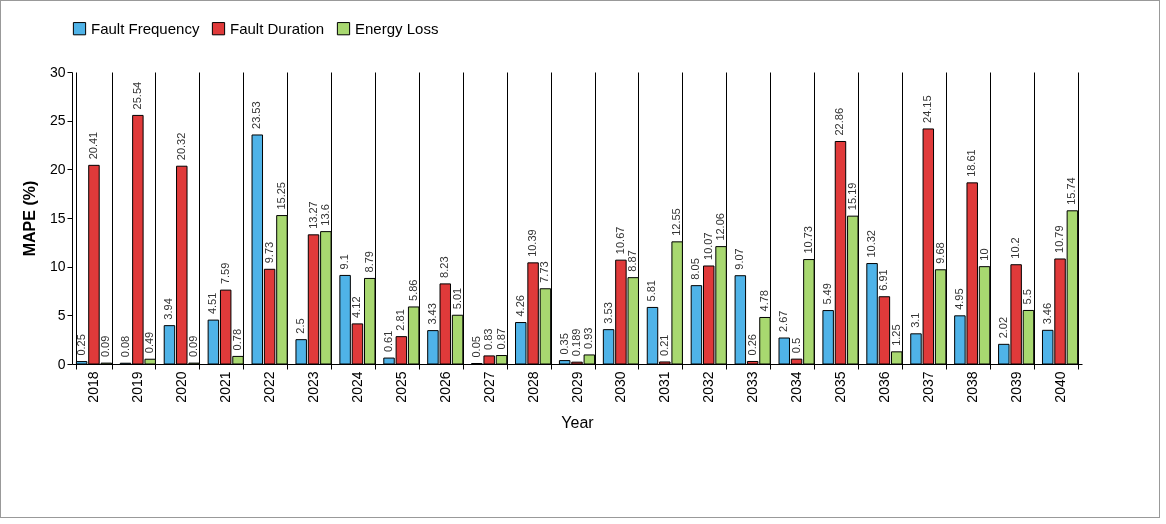 This screenshot has width=1166, height=524. I want to click on data-label: 9.68, so click(939, 253).